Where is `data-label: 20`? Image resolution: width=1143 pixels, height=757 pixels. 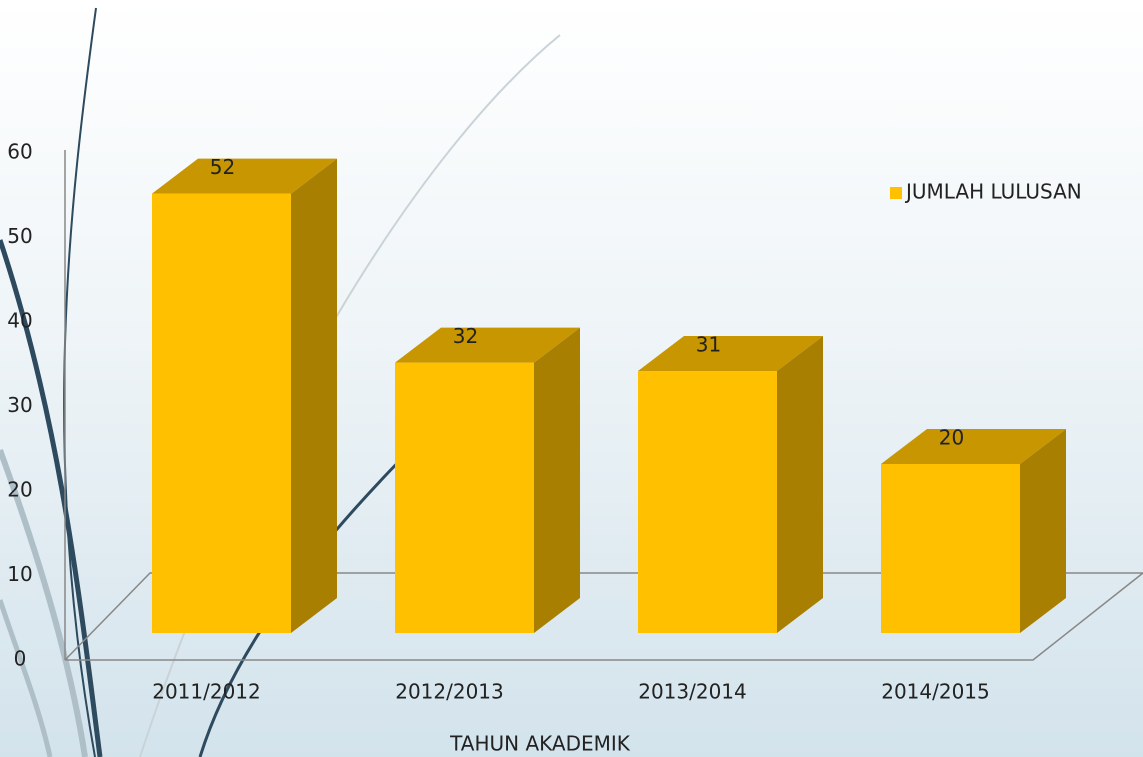
data-label: 20 is located at coordinates (951, 438).